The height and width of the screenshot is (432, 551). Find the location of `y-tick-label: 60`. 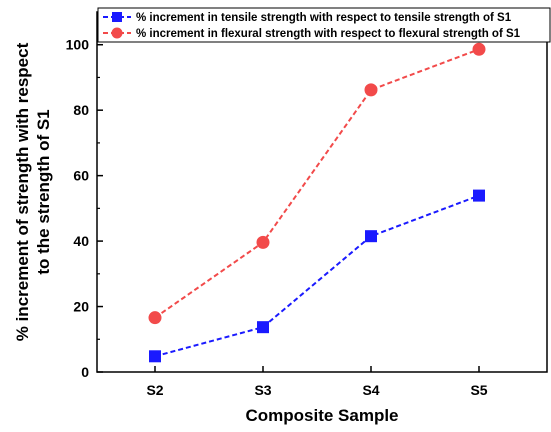

y-tick-label: 60 is located at coordinates (81, 176).